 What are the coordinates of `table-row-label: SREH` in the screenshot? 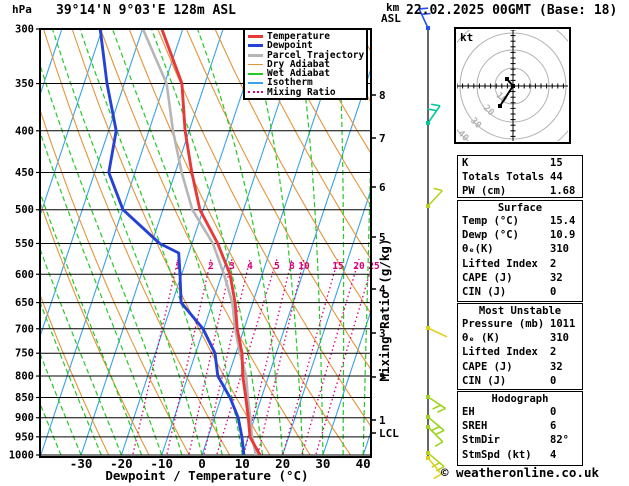 It's located at (475, 426).